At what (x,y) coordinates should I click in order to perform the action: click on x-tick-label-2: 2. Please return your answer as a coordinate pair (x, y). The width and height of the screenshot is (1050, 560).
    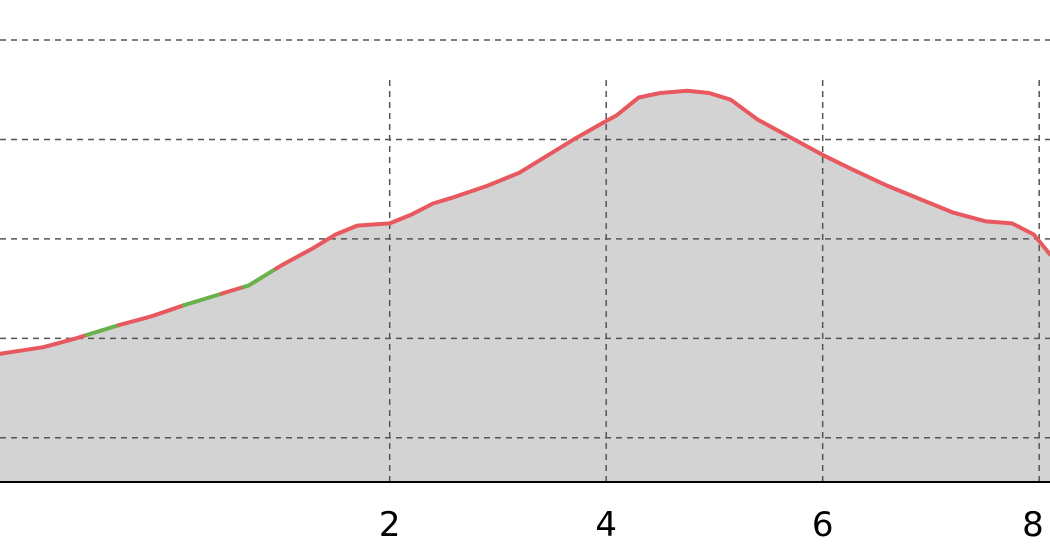
    Looking at the image, I should click on (390, 525).